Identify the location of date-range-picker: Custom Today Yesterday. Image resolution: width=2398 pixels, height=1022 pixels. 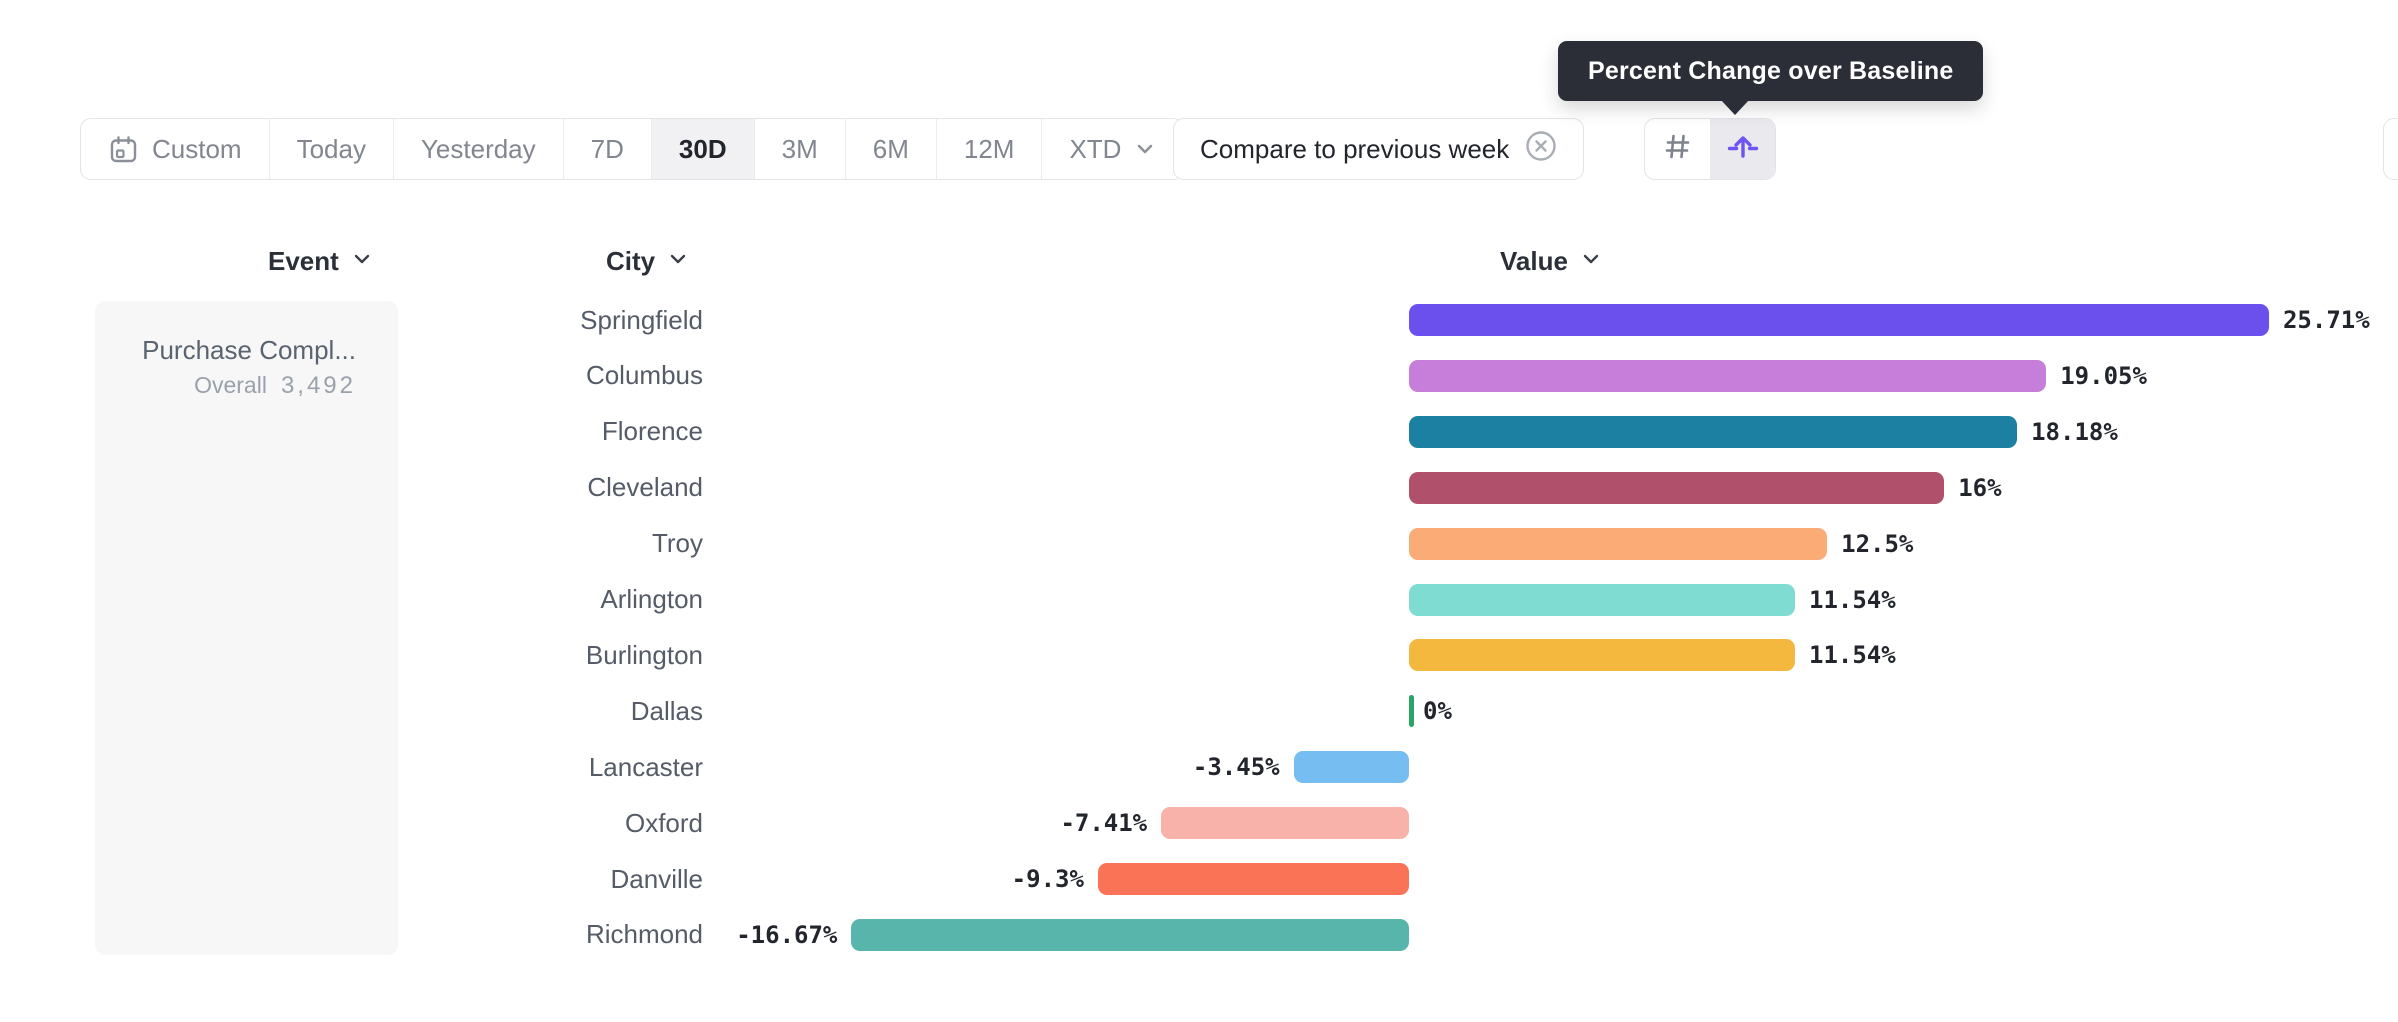
(632, 149).